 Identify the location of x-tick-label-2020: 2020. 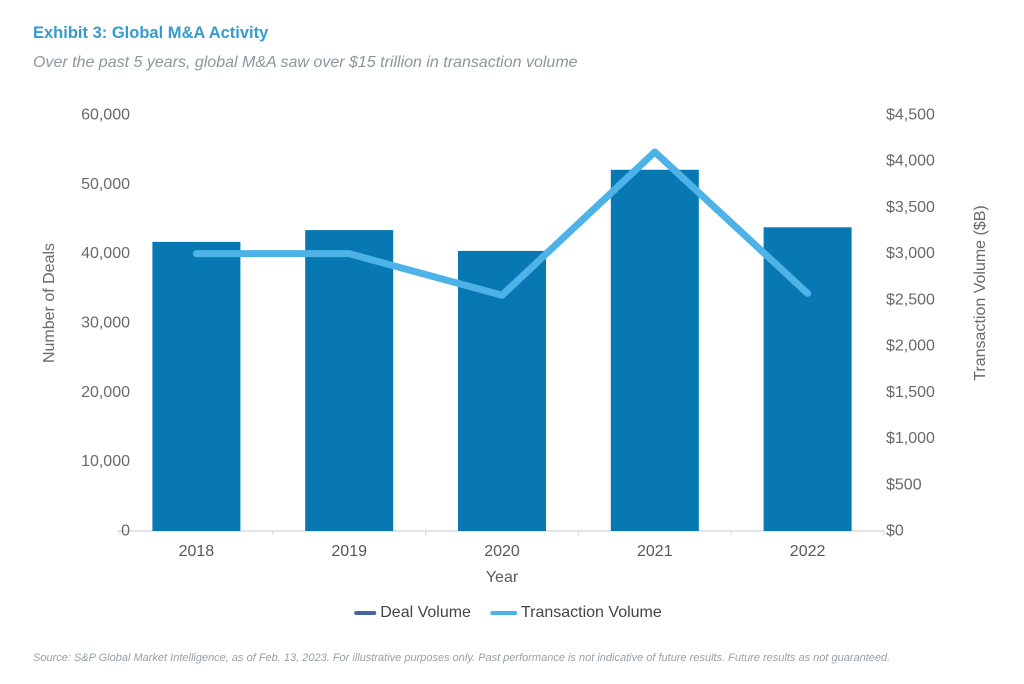
(502, 551).